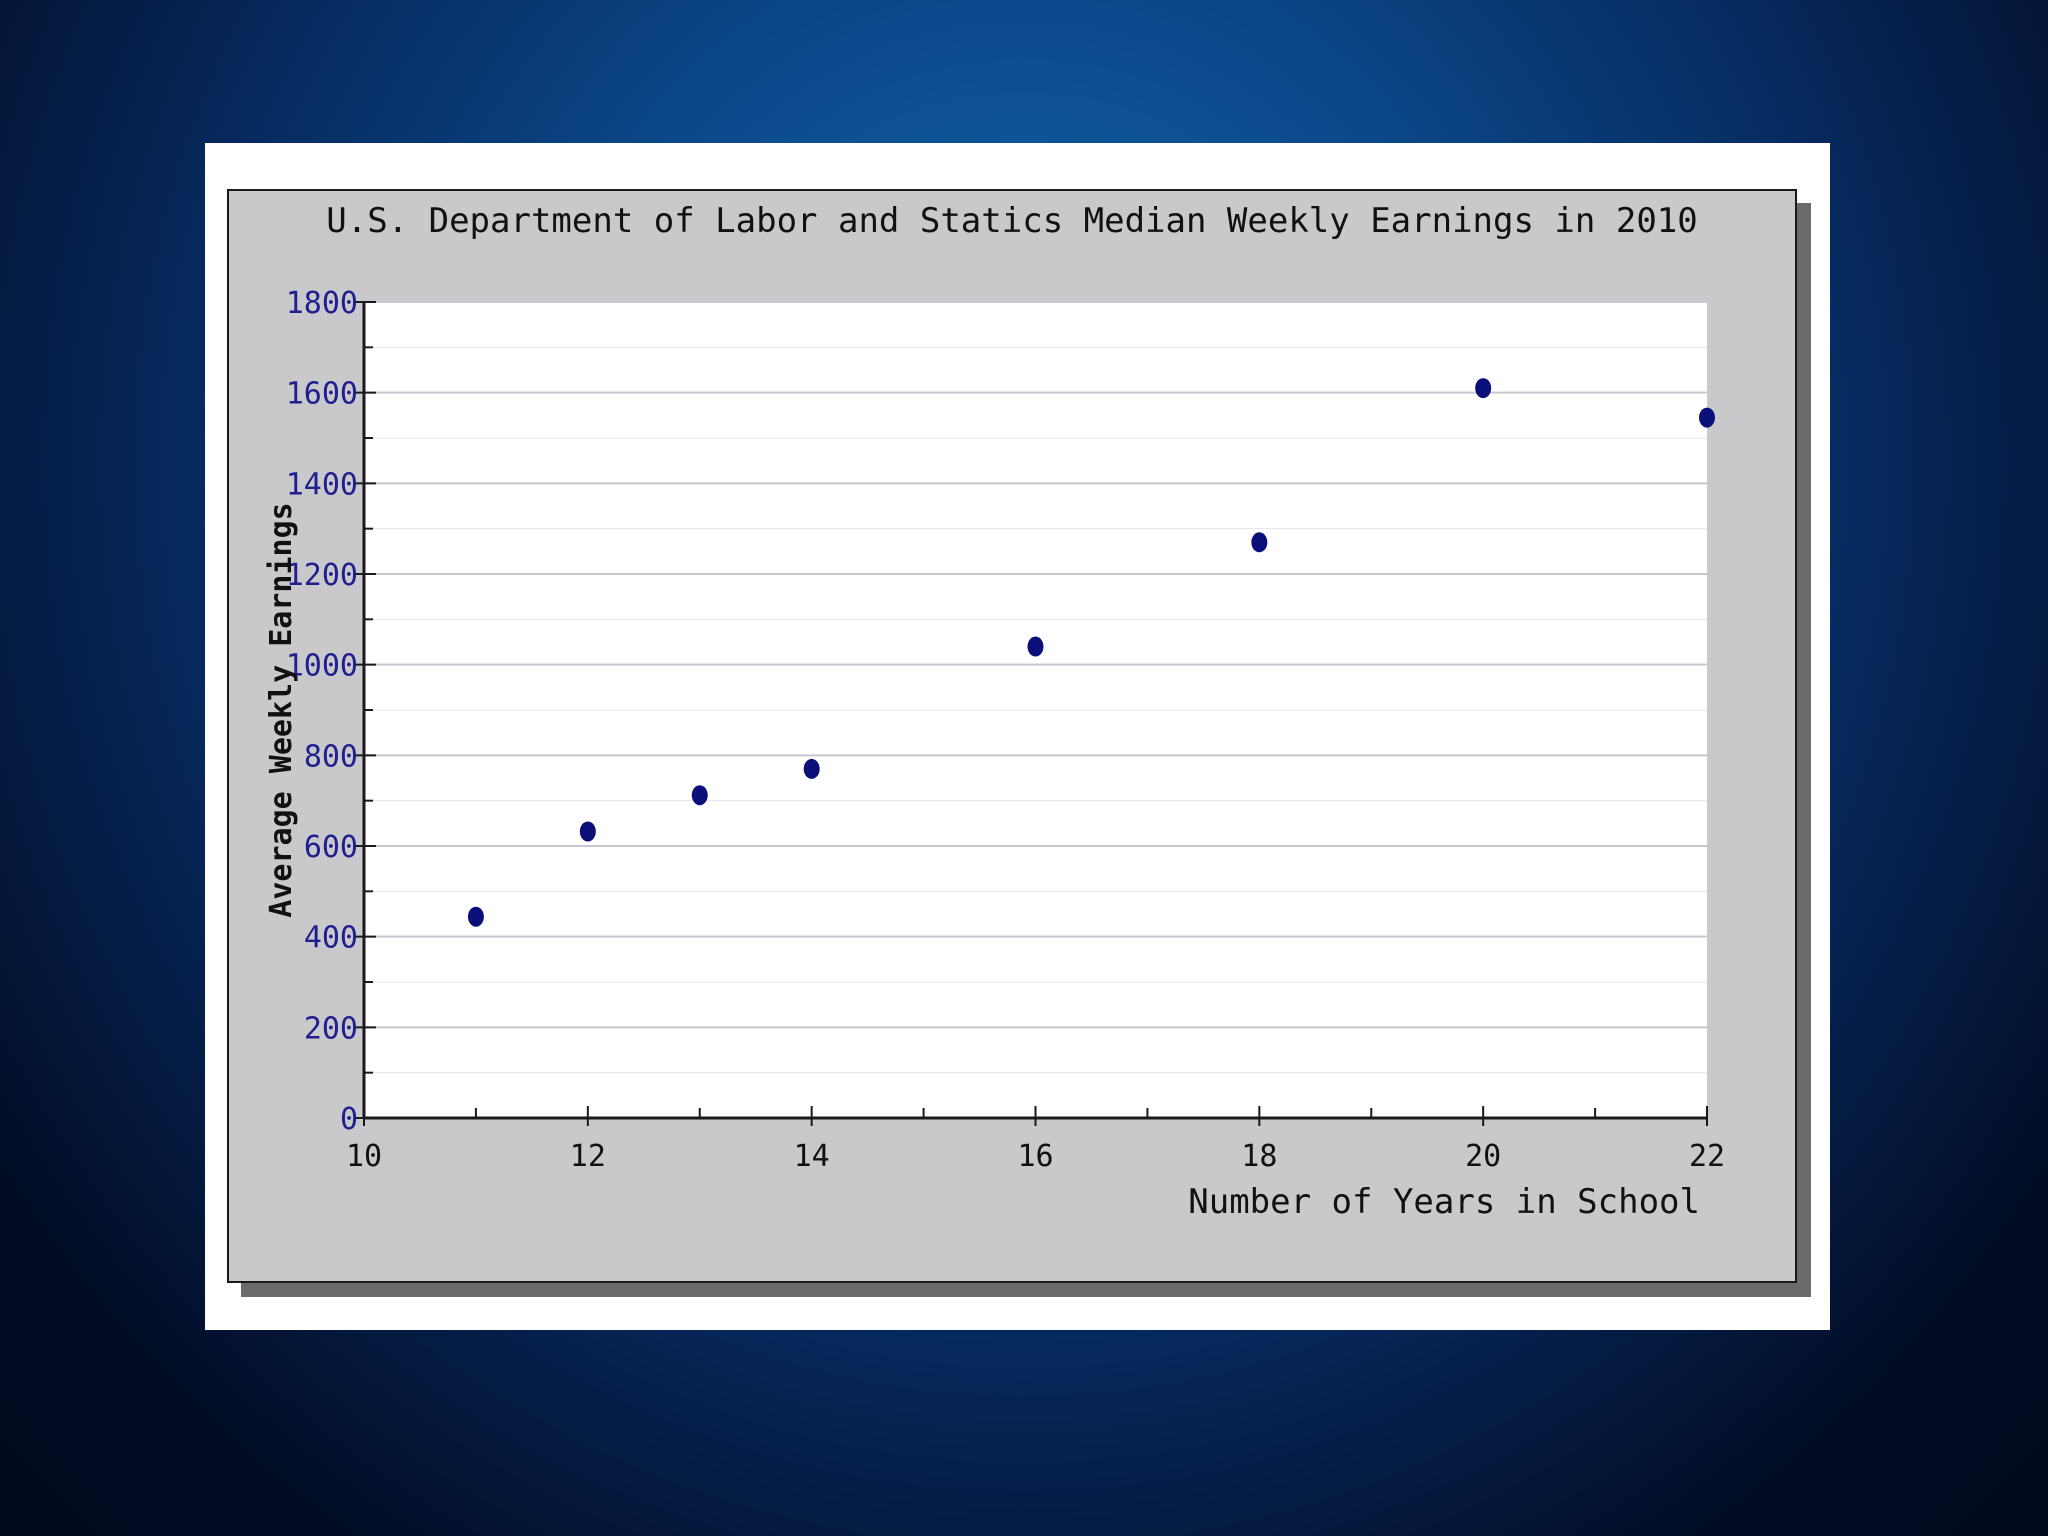 Image resolution: width=2048 pixels, height=1536 pixels. I want to click on x-tick-label: 14, so click(812, 1156).